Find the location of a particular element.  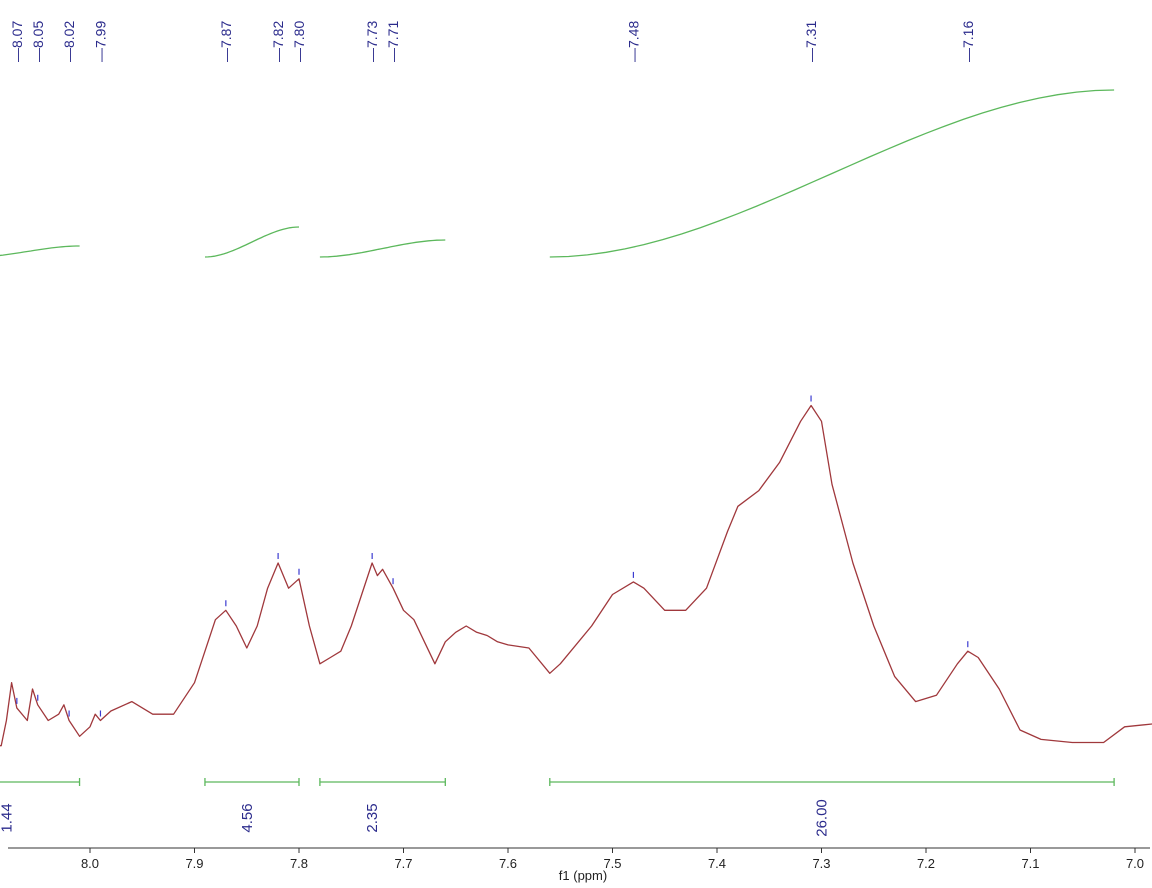

x-tick-label: 7.6 is located at coordinates (508, 863).